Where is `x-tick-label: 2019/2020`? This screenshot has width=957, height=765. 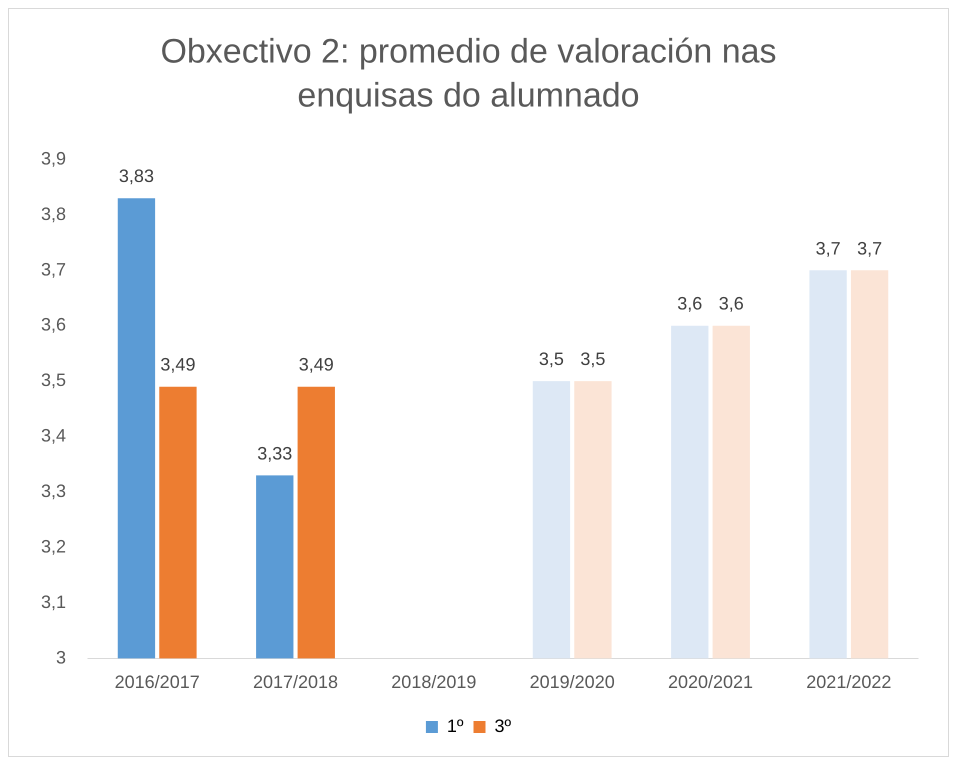 x-tick-label: 2019/2020 is located at coordinates (572, 682).